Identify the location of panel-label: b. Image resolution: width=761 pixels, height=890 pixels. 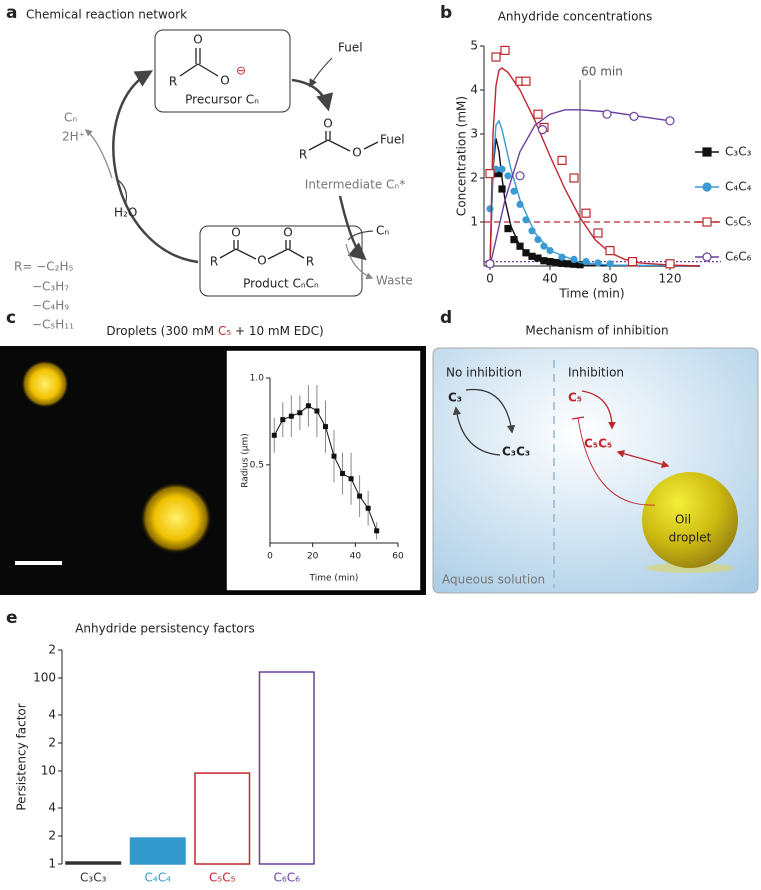
(446, 13).